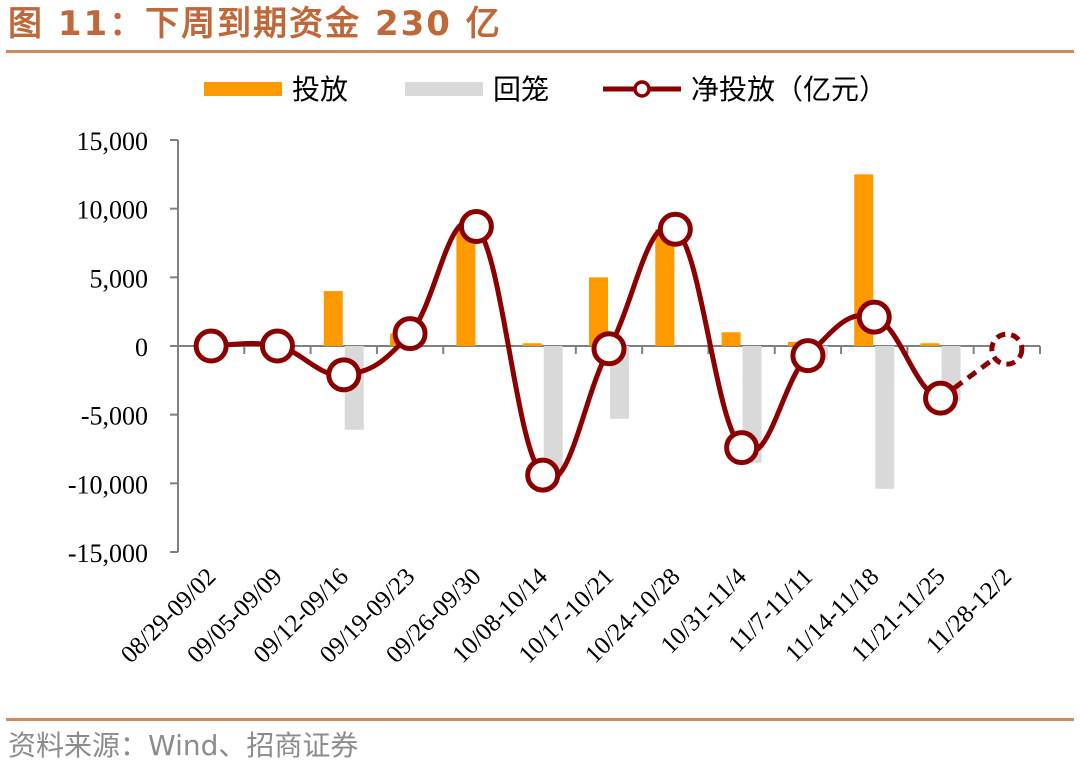  I want to click on source-divider, so click(540, 719).